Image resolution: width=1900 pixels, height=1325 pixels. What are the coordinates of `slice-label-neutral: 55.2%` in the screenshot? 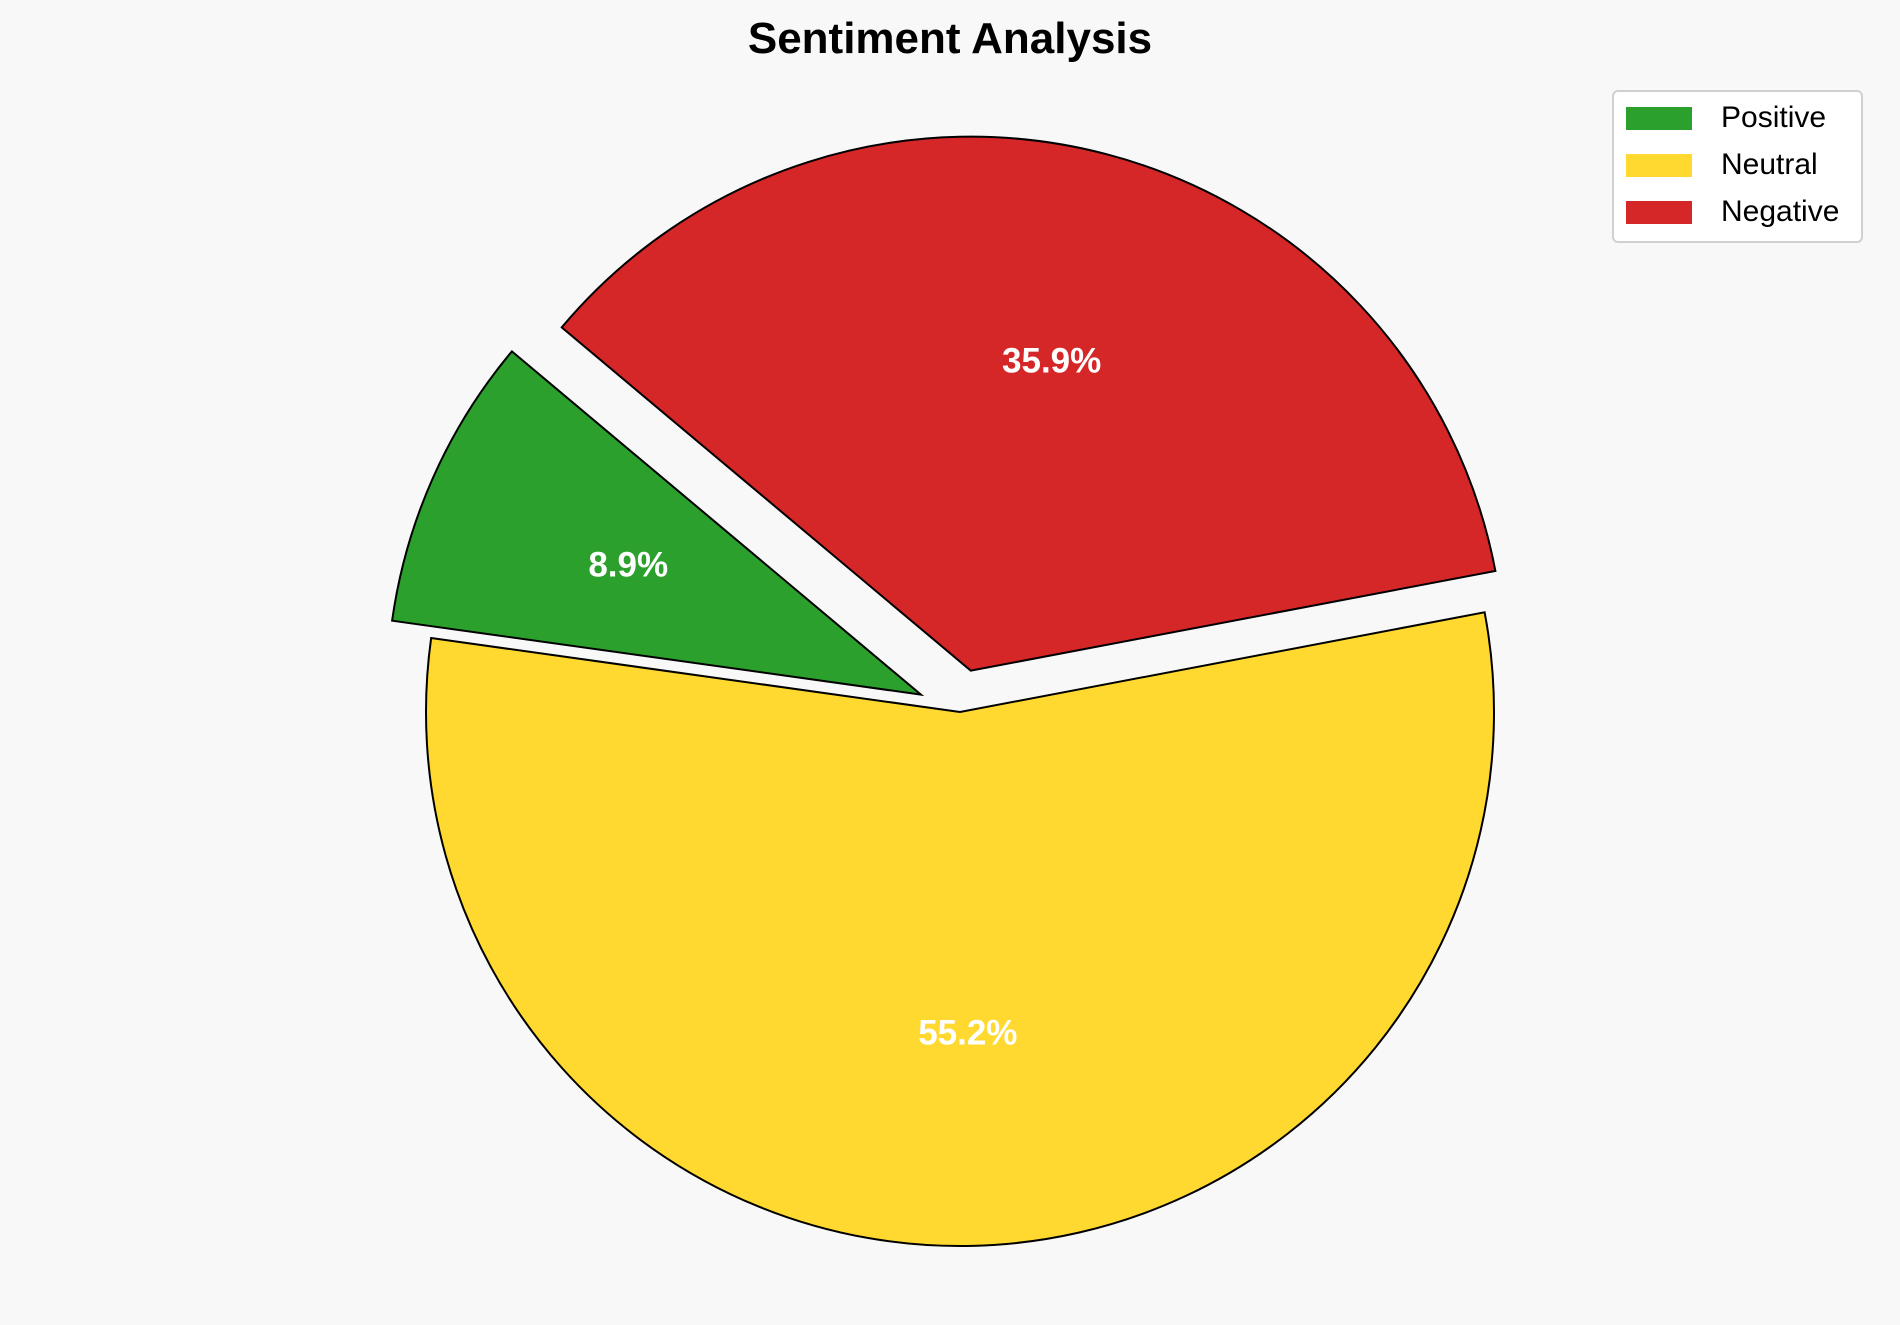 It's located at (967, 1032).